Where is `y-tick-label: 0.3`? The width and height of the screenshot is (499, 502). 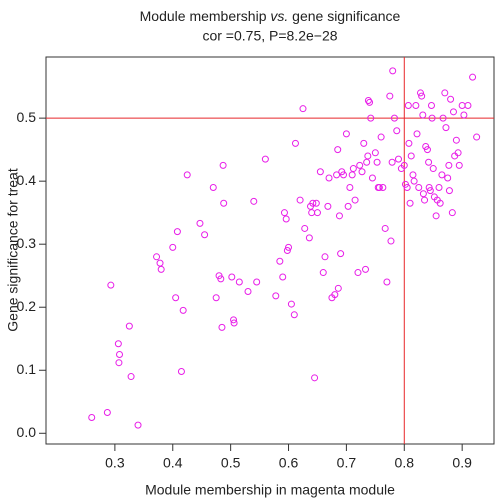 y-tick-label: 0.3 is located at coordinates (27, 243).